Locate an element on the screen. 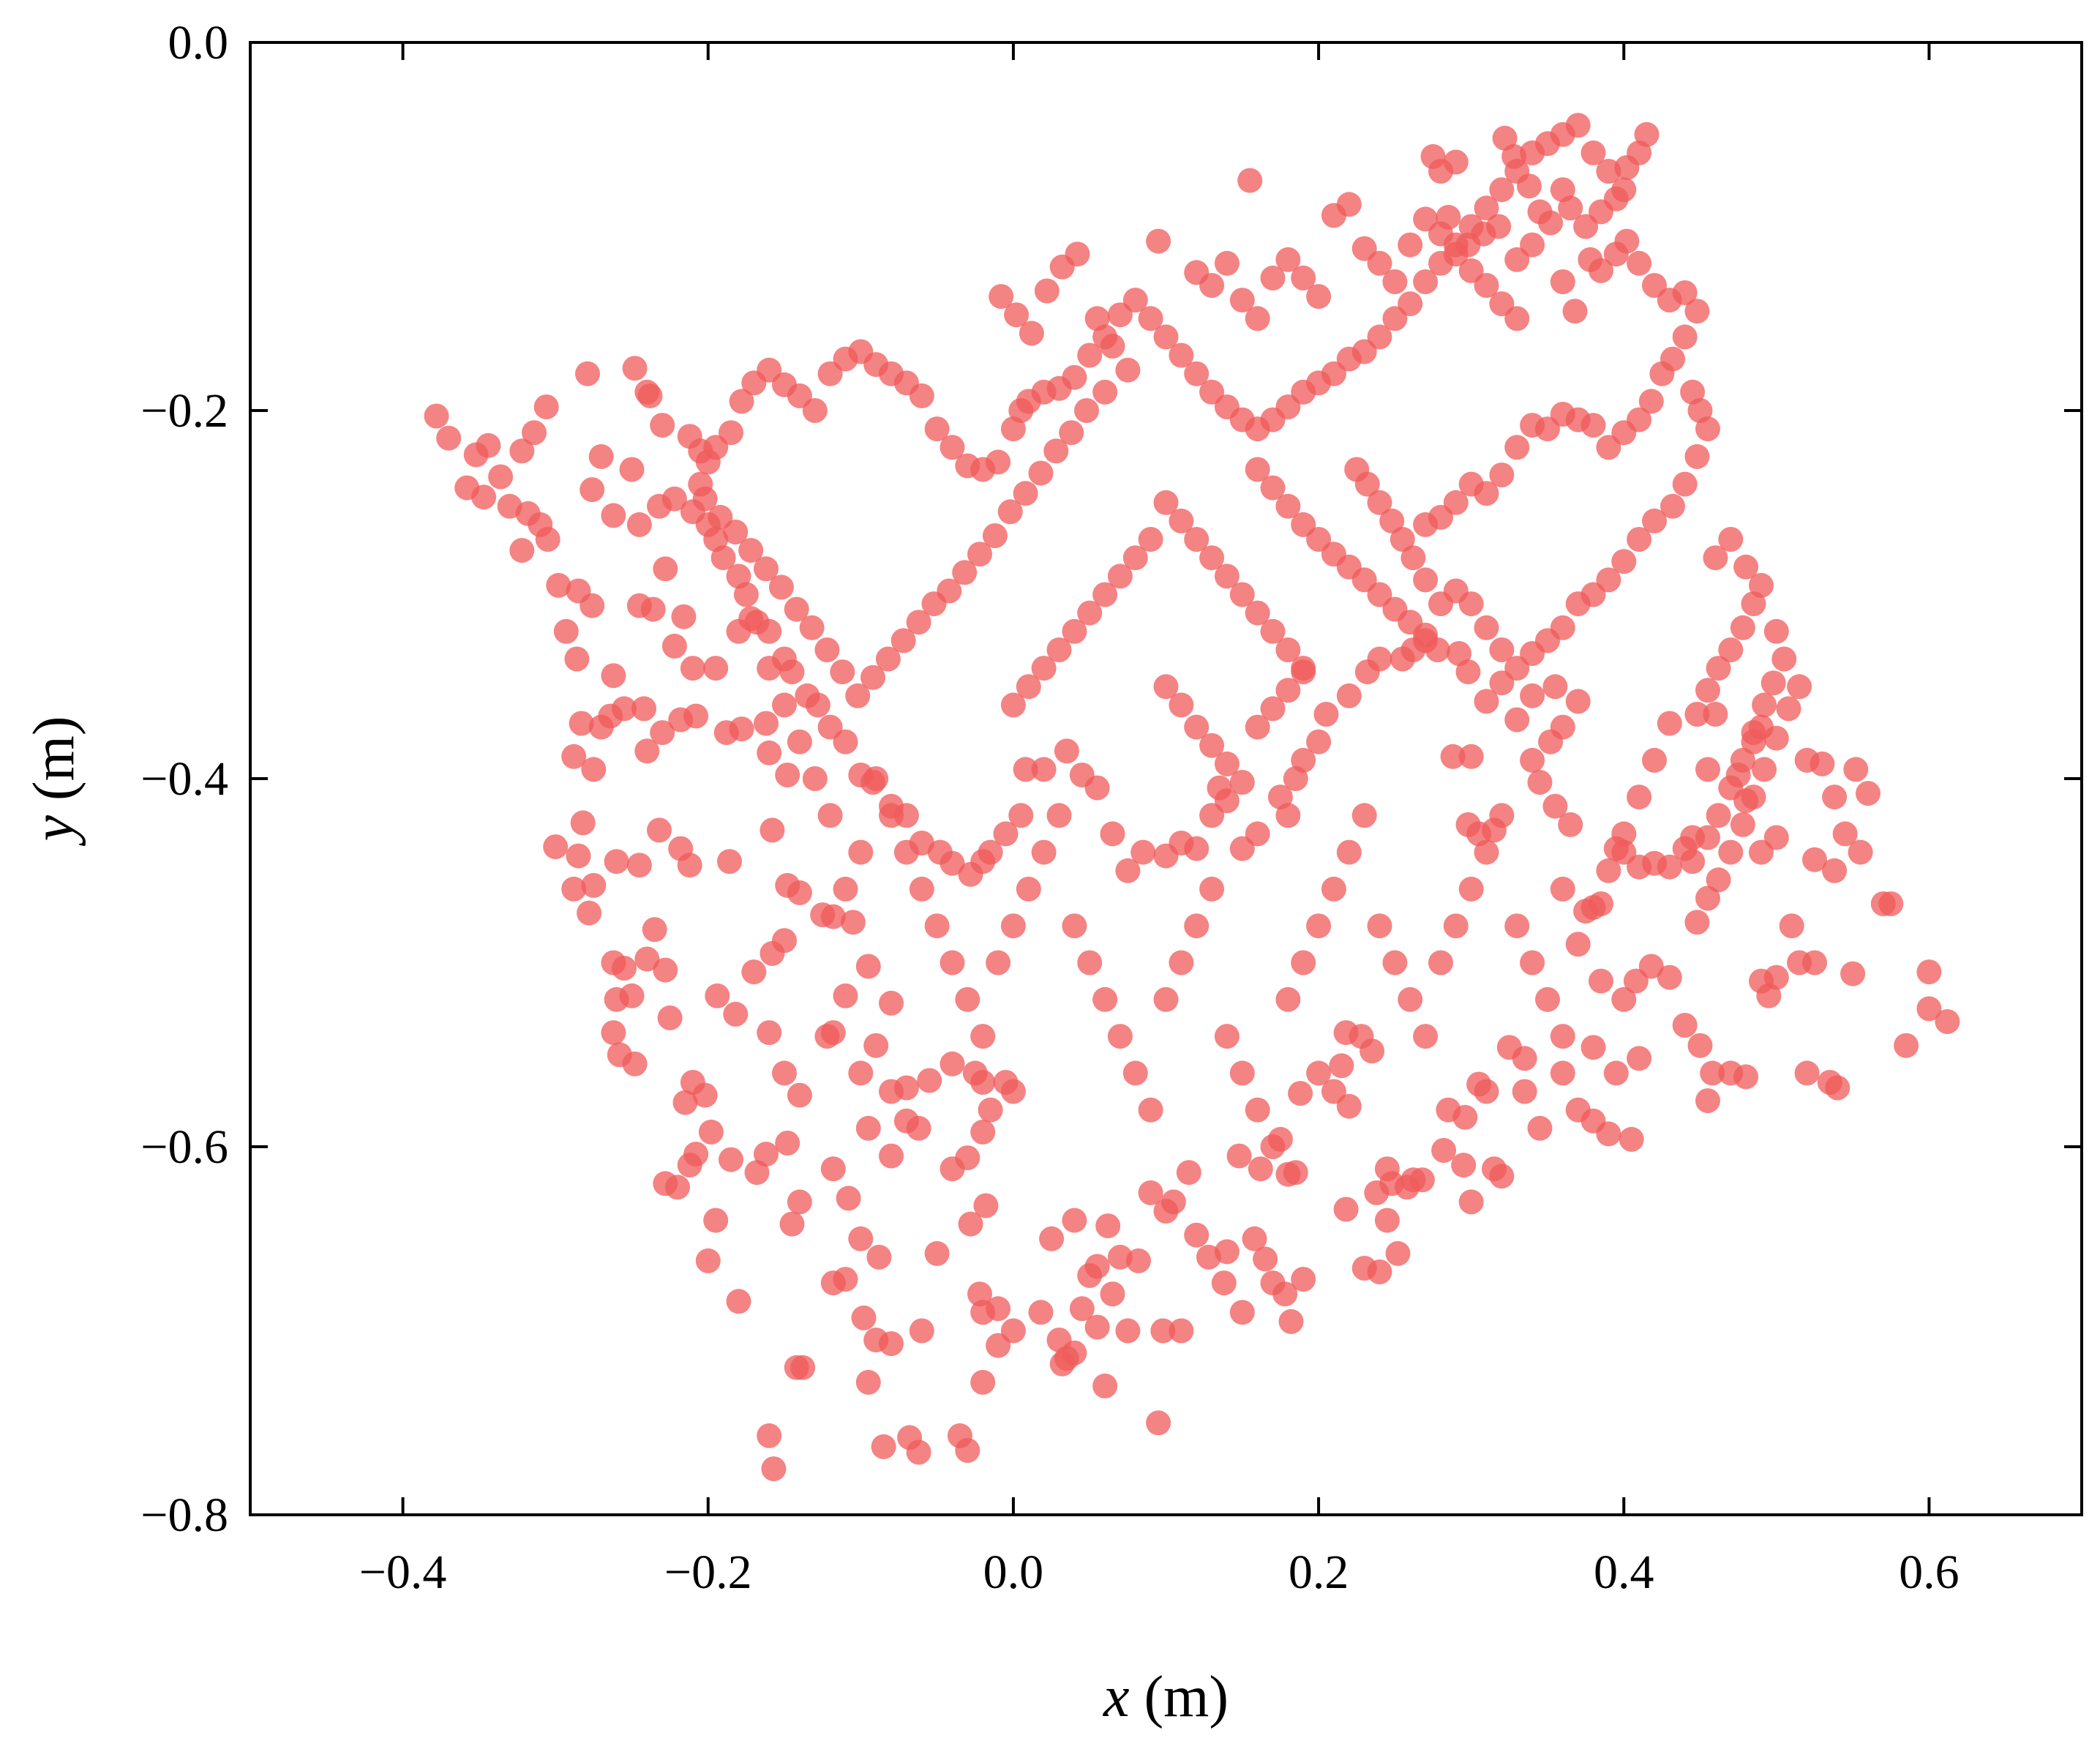  y-axis-label: y (m) is located at coordinates (54, 781).